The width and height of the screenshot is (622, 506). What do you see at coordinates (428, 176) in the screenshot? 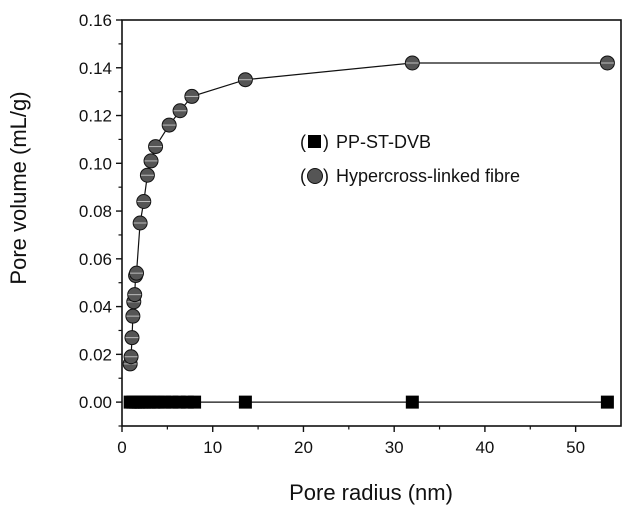
I see `legend-label-hypercross-linked-fibre: Hypercross-linked fibre` at bounding box center [428, 176].